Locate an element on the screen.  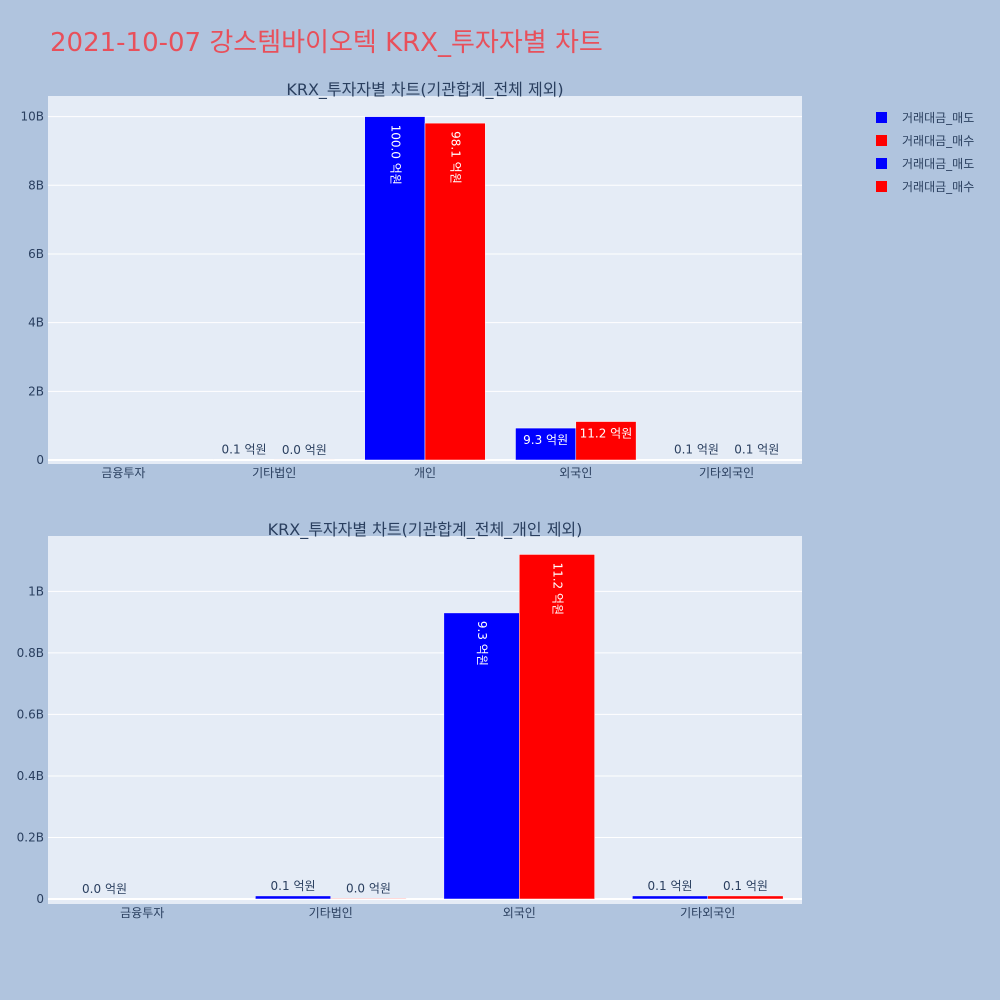
y-tick-label: 0.6B is located at coordinates (30, 714).